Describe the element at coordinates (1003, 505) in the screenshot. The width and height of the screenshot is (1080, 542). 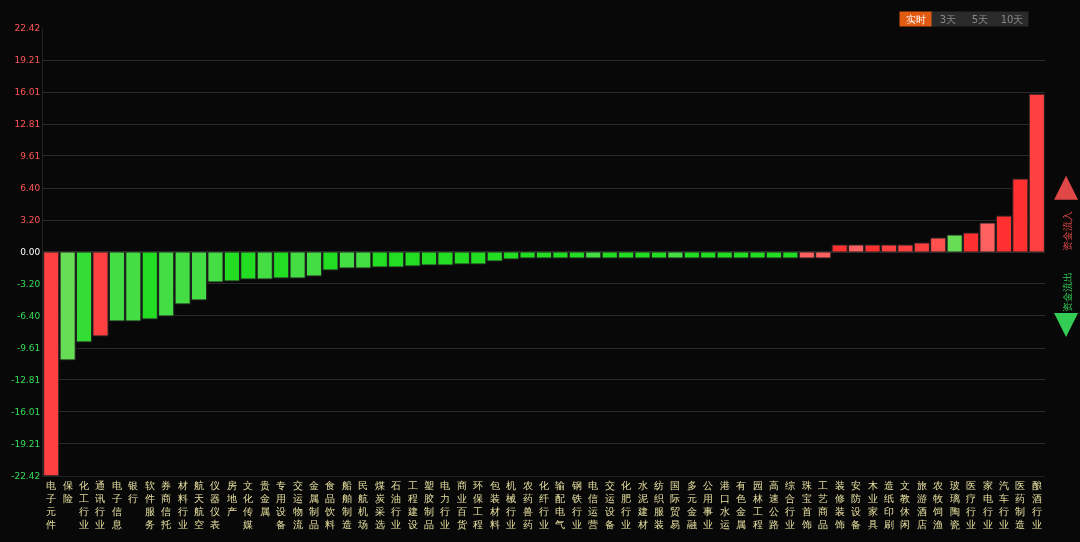
I see `x-tick-label: 汽车行业` at that location.